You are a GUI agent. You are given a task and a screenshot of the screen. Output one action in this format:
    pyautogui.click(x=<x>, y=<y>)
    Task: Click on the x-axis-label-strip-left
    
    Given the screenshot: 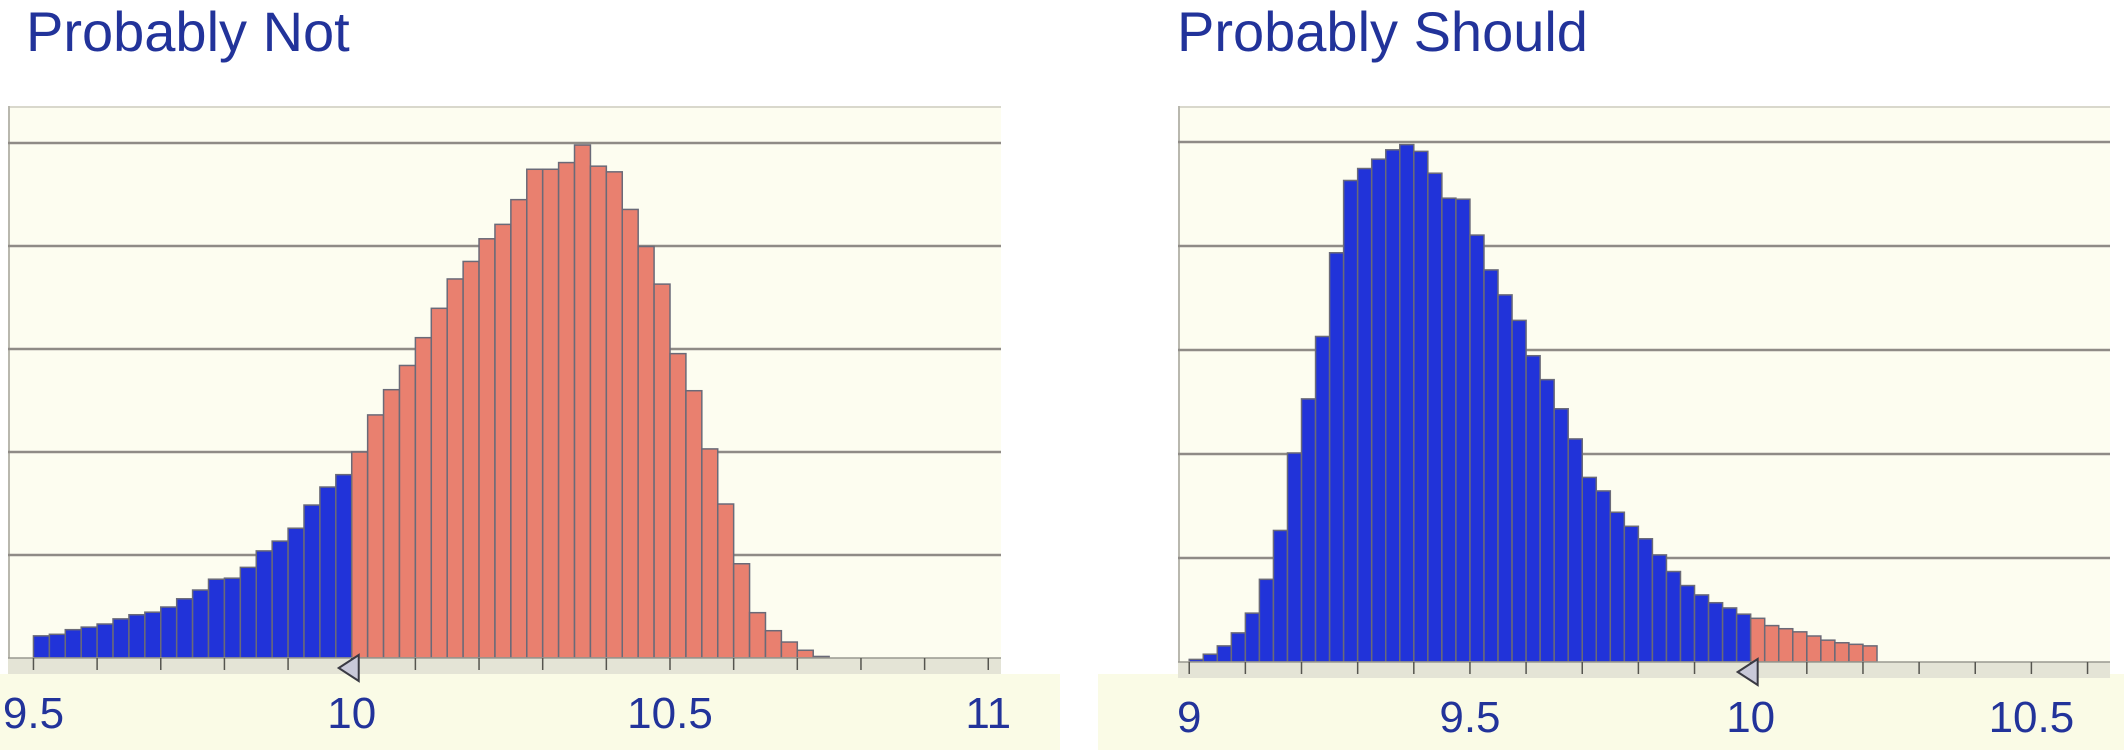 What is the action you would take?
    pyautogui.click(x=530, y=712)
    